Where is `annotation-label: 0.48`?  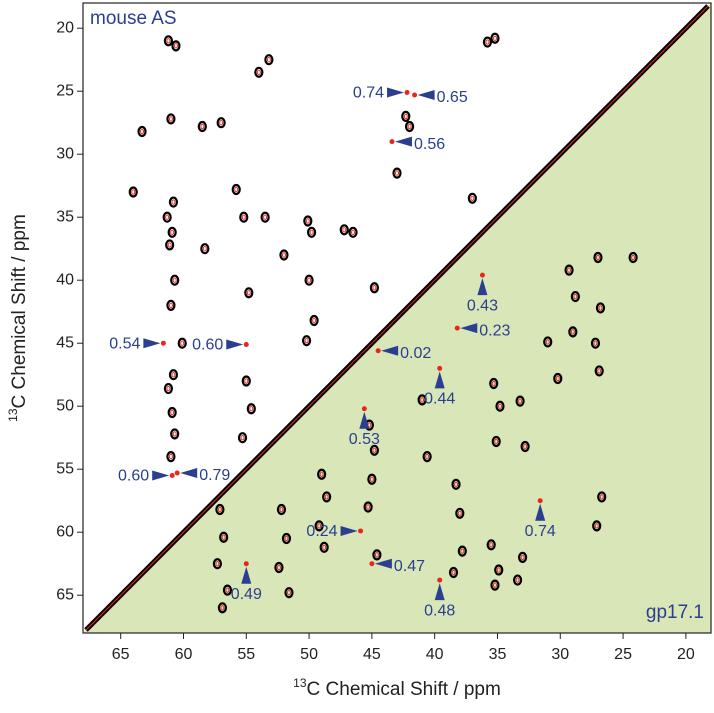 annotation-label: 0.48 is located at coordinates (439, 610).